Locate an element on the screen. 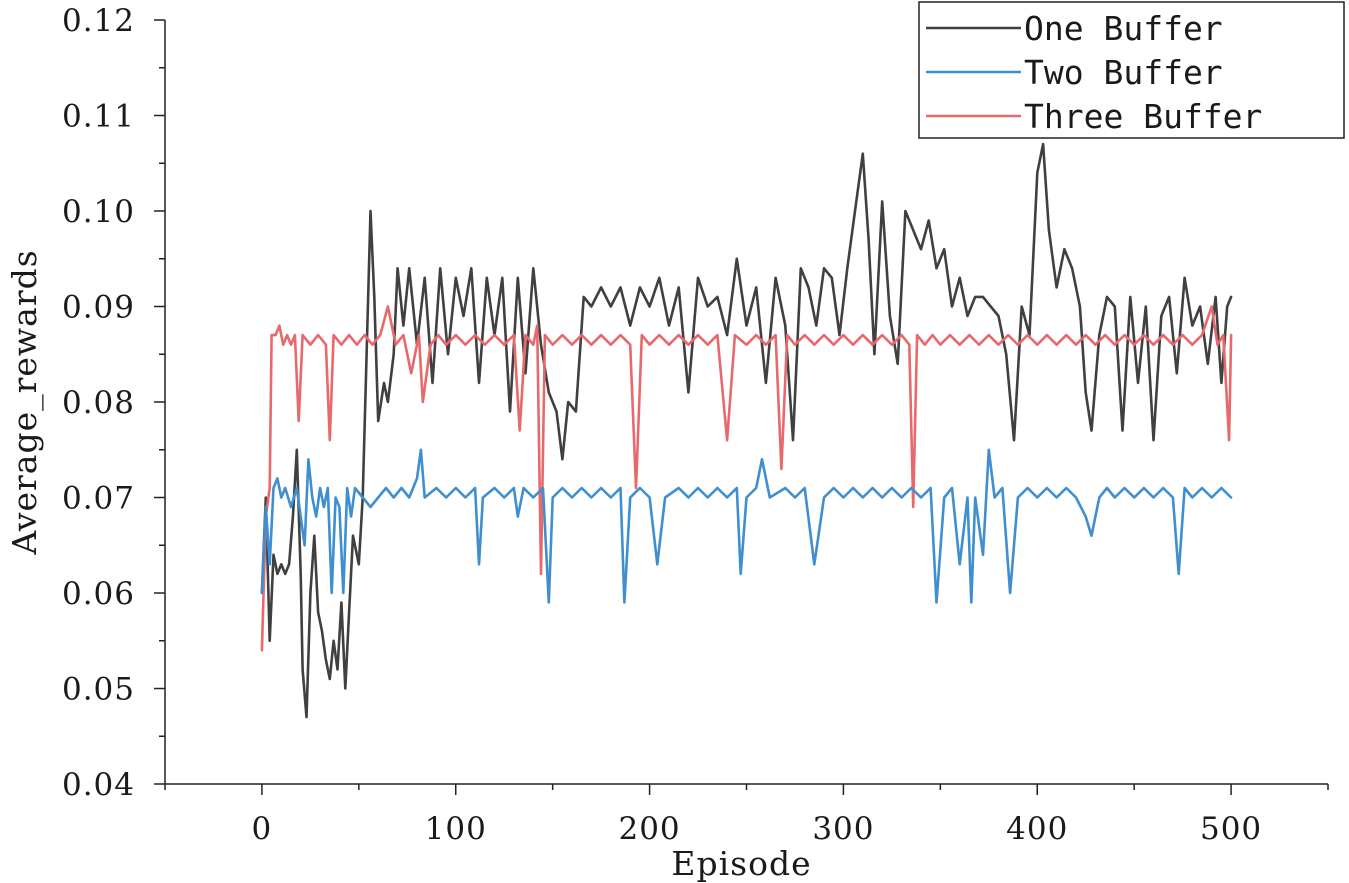  x-tick-label: 100 is located at coordinates (456, 829).